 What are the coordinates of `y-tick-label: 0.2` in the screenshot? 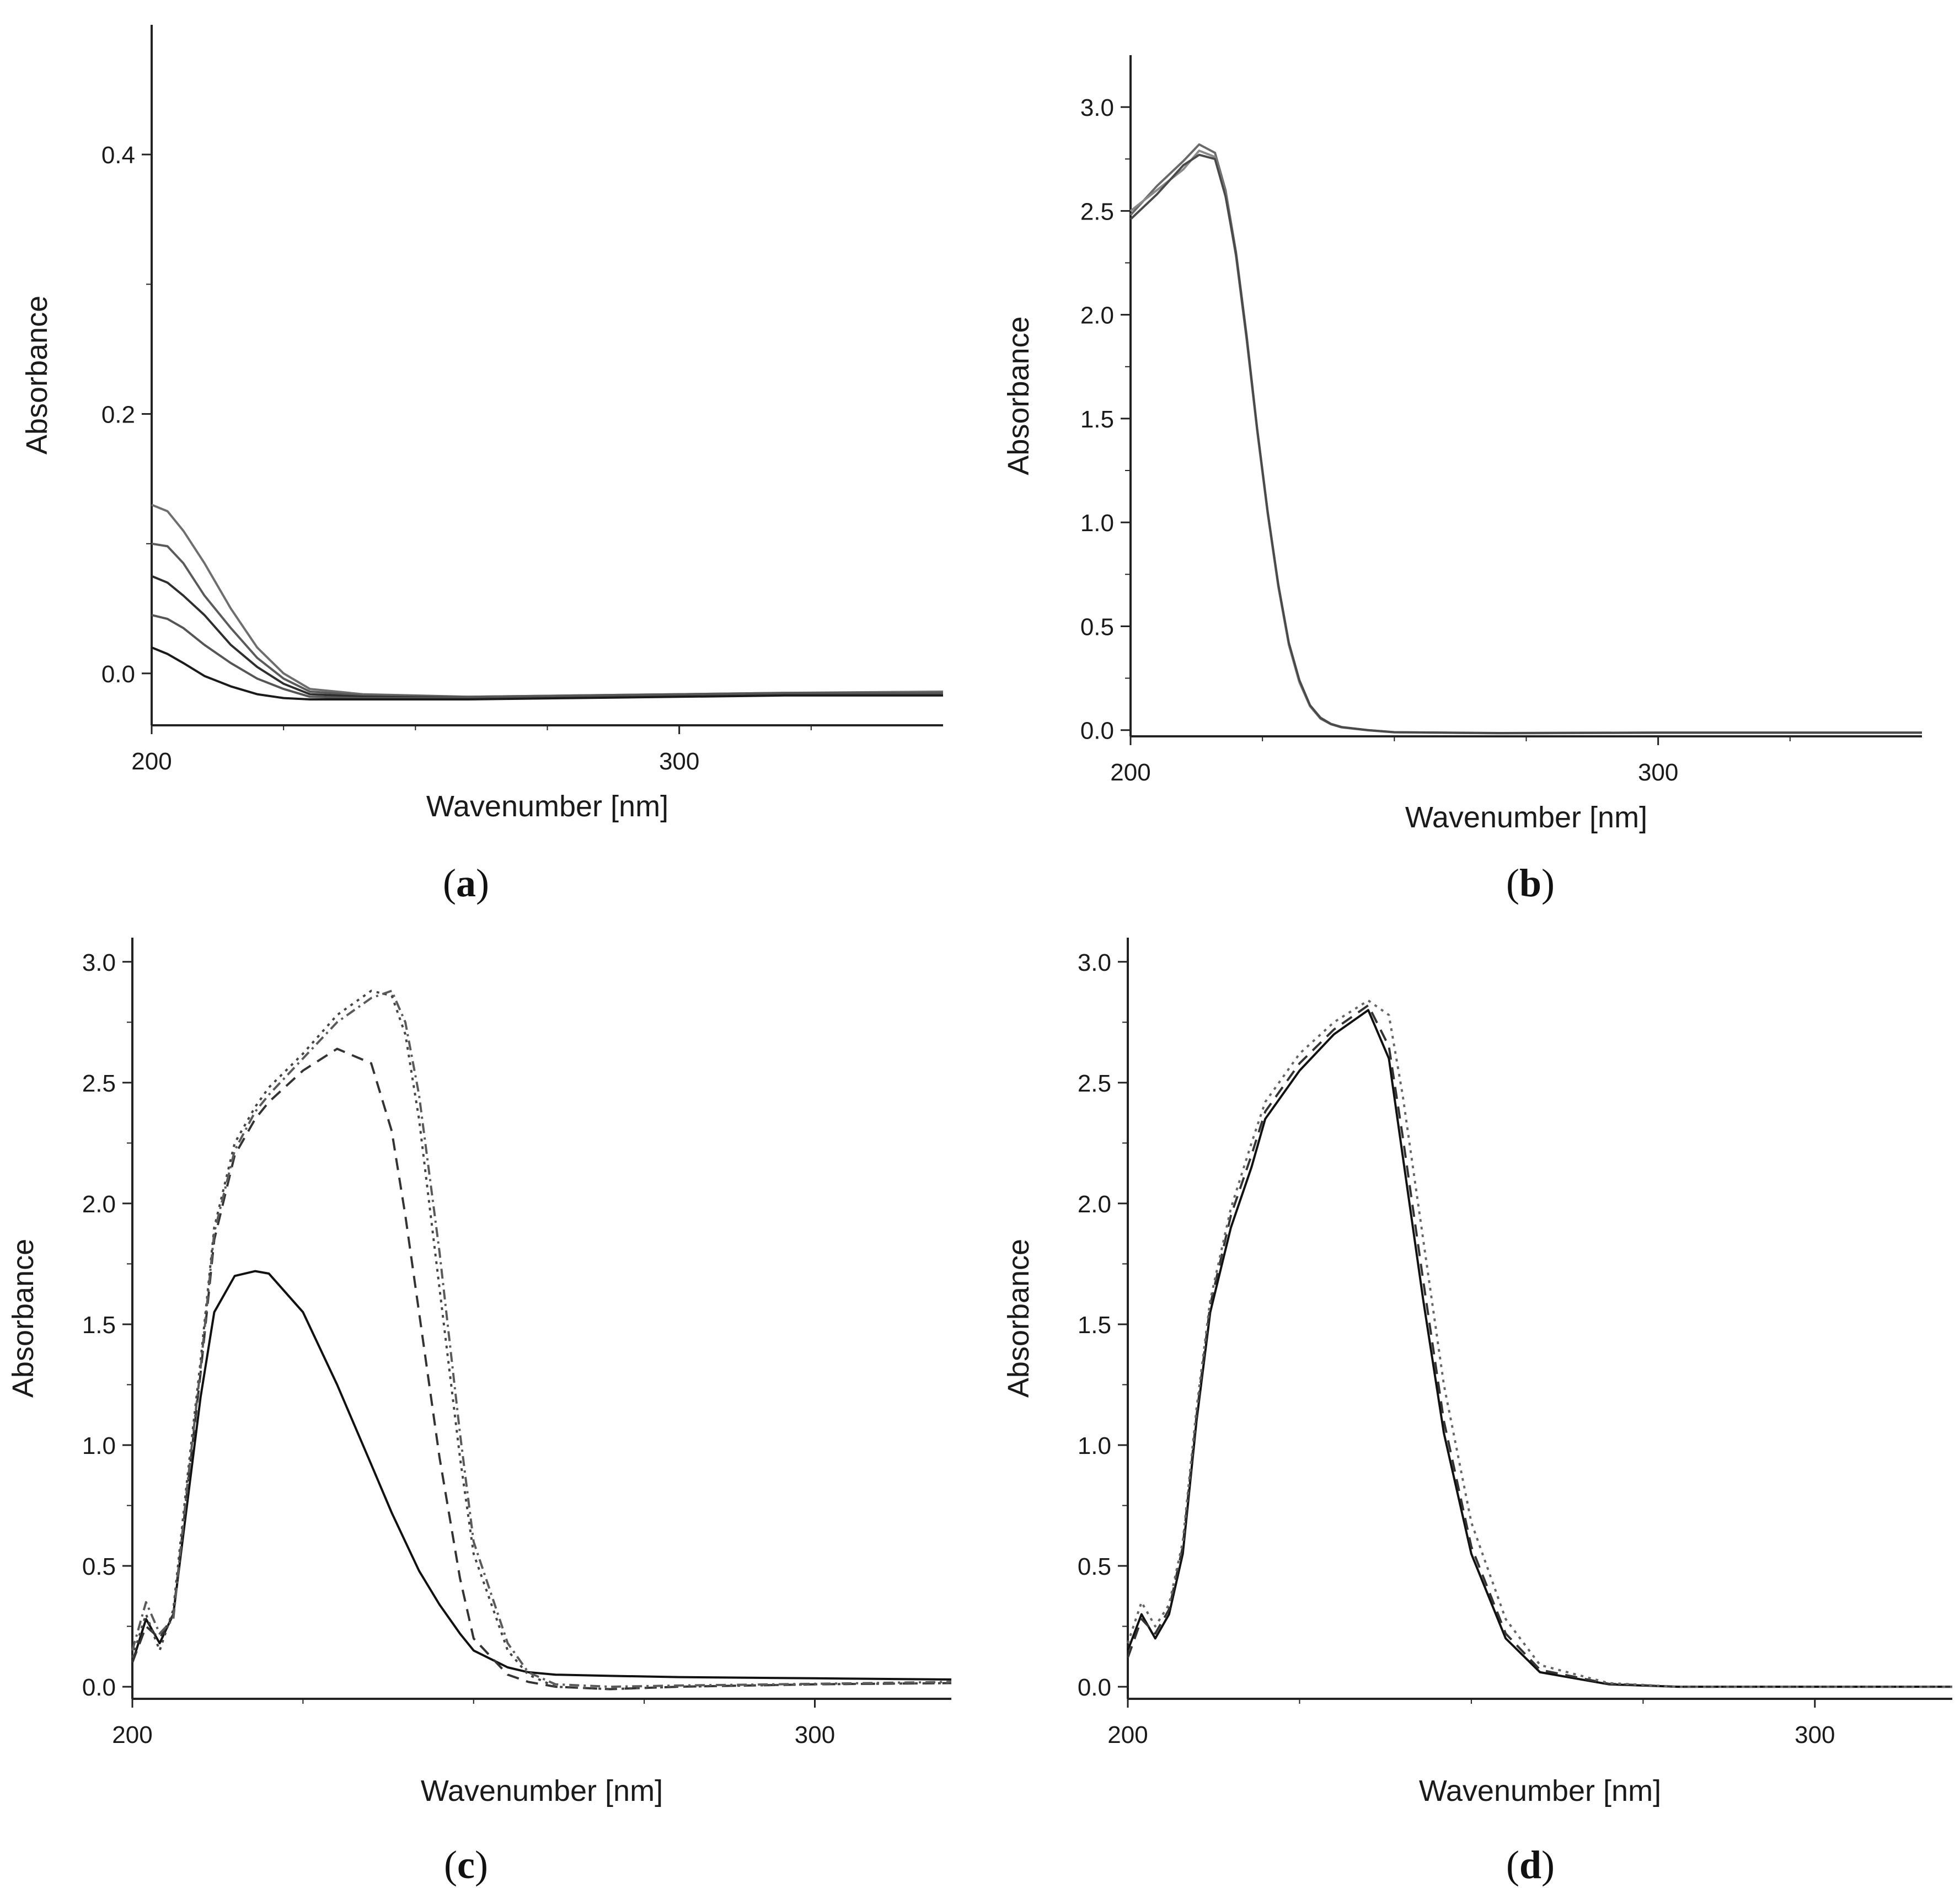 It's located at (118, 415).